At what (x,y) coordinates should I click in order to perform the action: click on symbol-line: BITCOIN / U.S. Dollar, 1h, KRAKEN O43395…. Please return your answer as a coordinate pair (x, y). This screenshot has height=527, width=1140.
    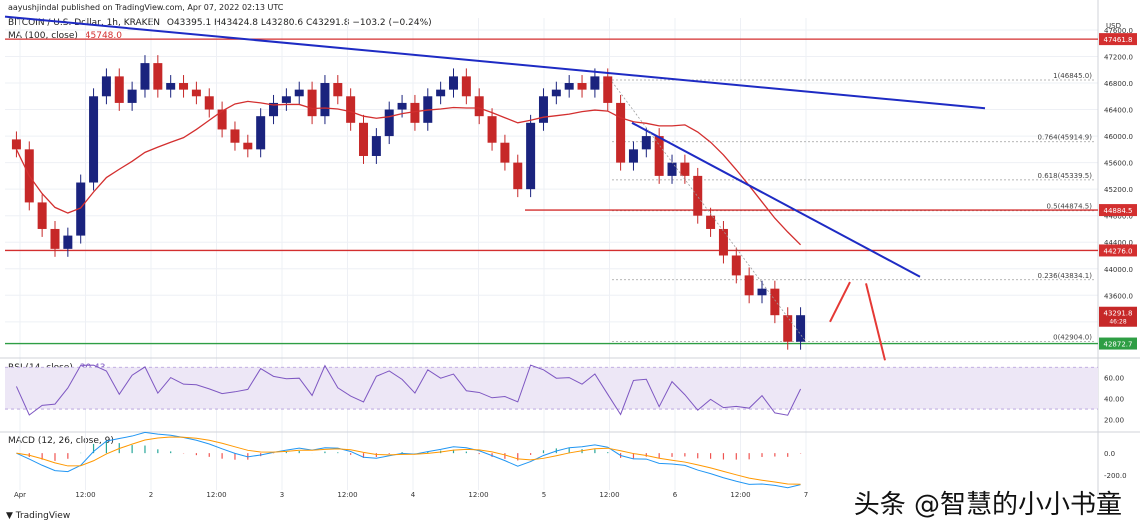
    Looking at the image, I should click on (222, 23).